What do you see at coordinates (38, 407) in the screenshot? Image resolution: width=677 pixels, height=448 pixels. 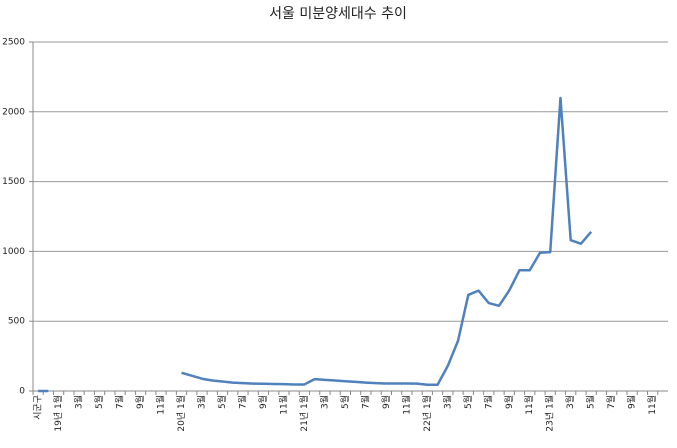 I see `x-tick-label: 시군구` at bounding box center [38, 407].